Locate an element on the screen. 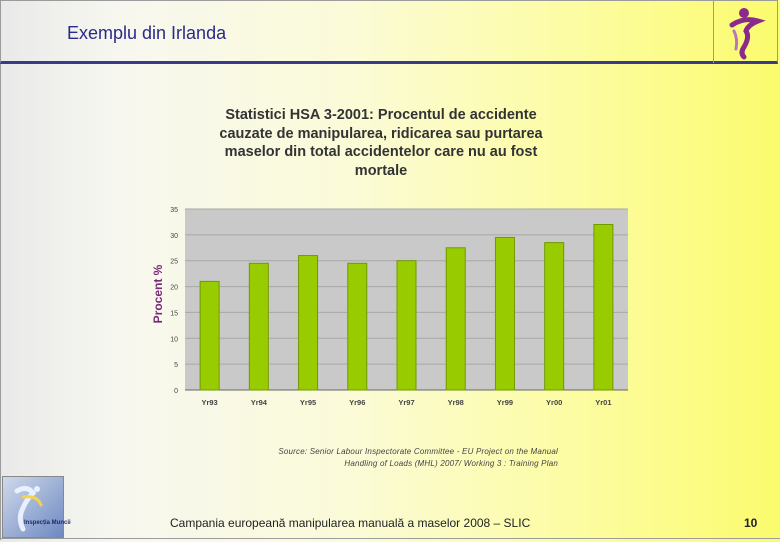  y-tick-label: 5 is located at coordinates (176, 365).